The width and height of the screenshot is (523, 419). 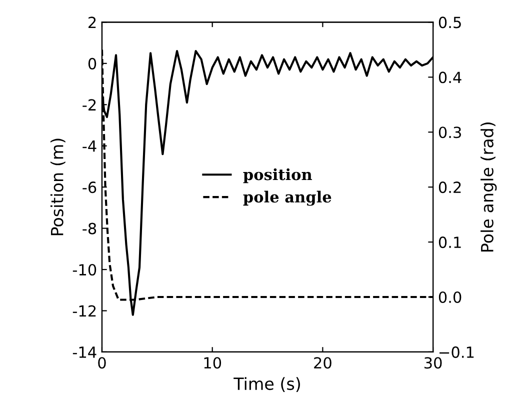 I want to click on y-tick-label: -10, so click(x=84, y=270).